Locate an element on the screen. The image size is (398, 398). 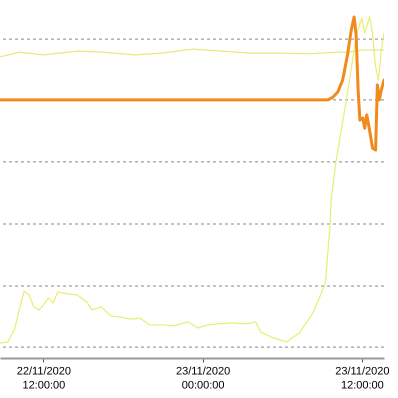
x-tick-label: 22/11/2020 12:00:00 is located at coordinates (43, 379).